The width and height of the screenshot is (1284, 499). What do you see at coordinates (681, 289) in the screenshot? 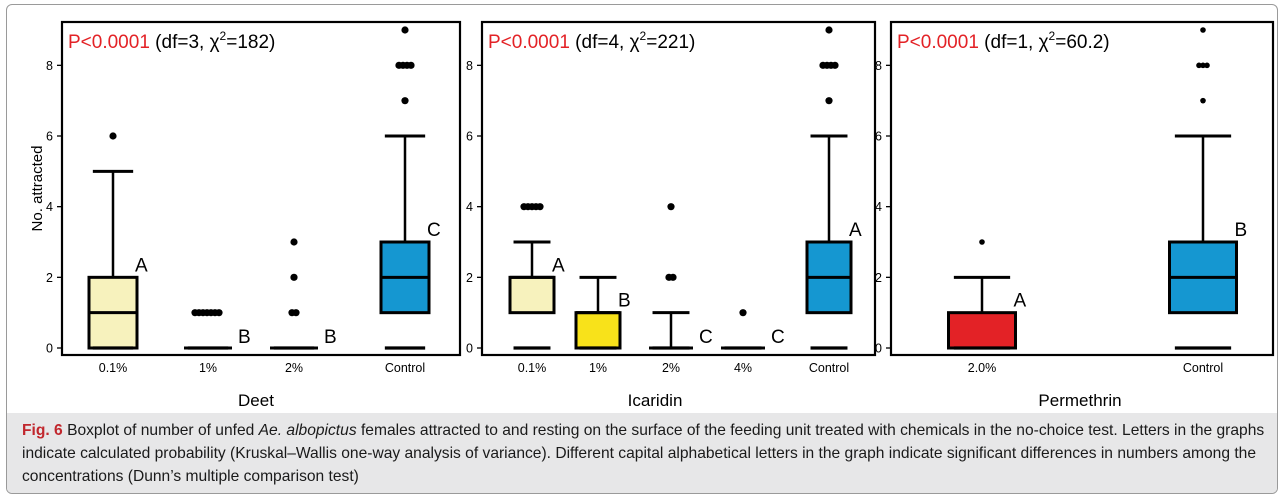
I see `box-2%: C 2%` at bounding box center [681, 289].